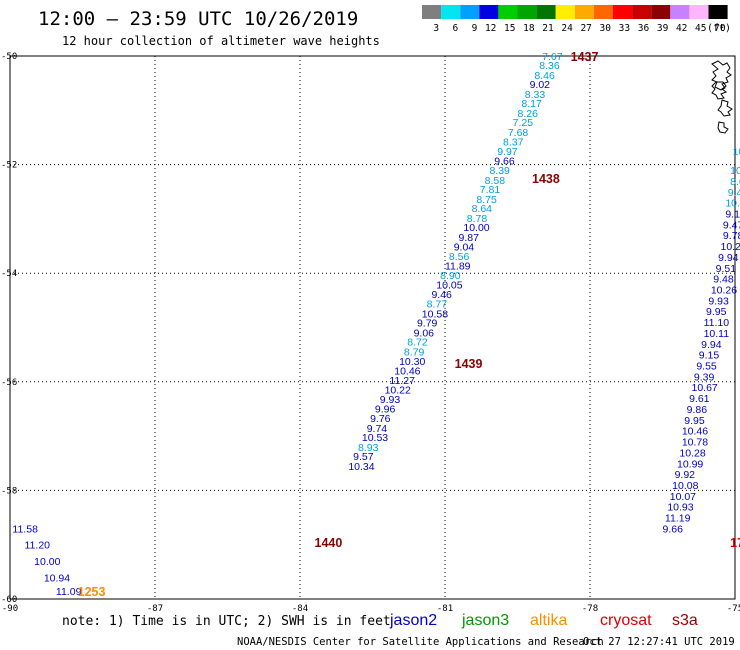 This screenshot has height=650, width=740. Describe the element at coordinates (692, 453) in the screenshot. I see `wave-height-jason3: 10.28` at that location.